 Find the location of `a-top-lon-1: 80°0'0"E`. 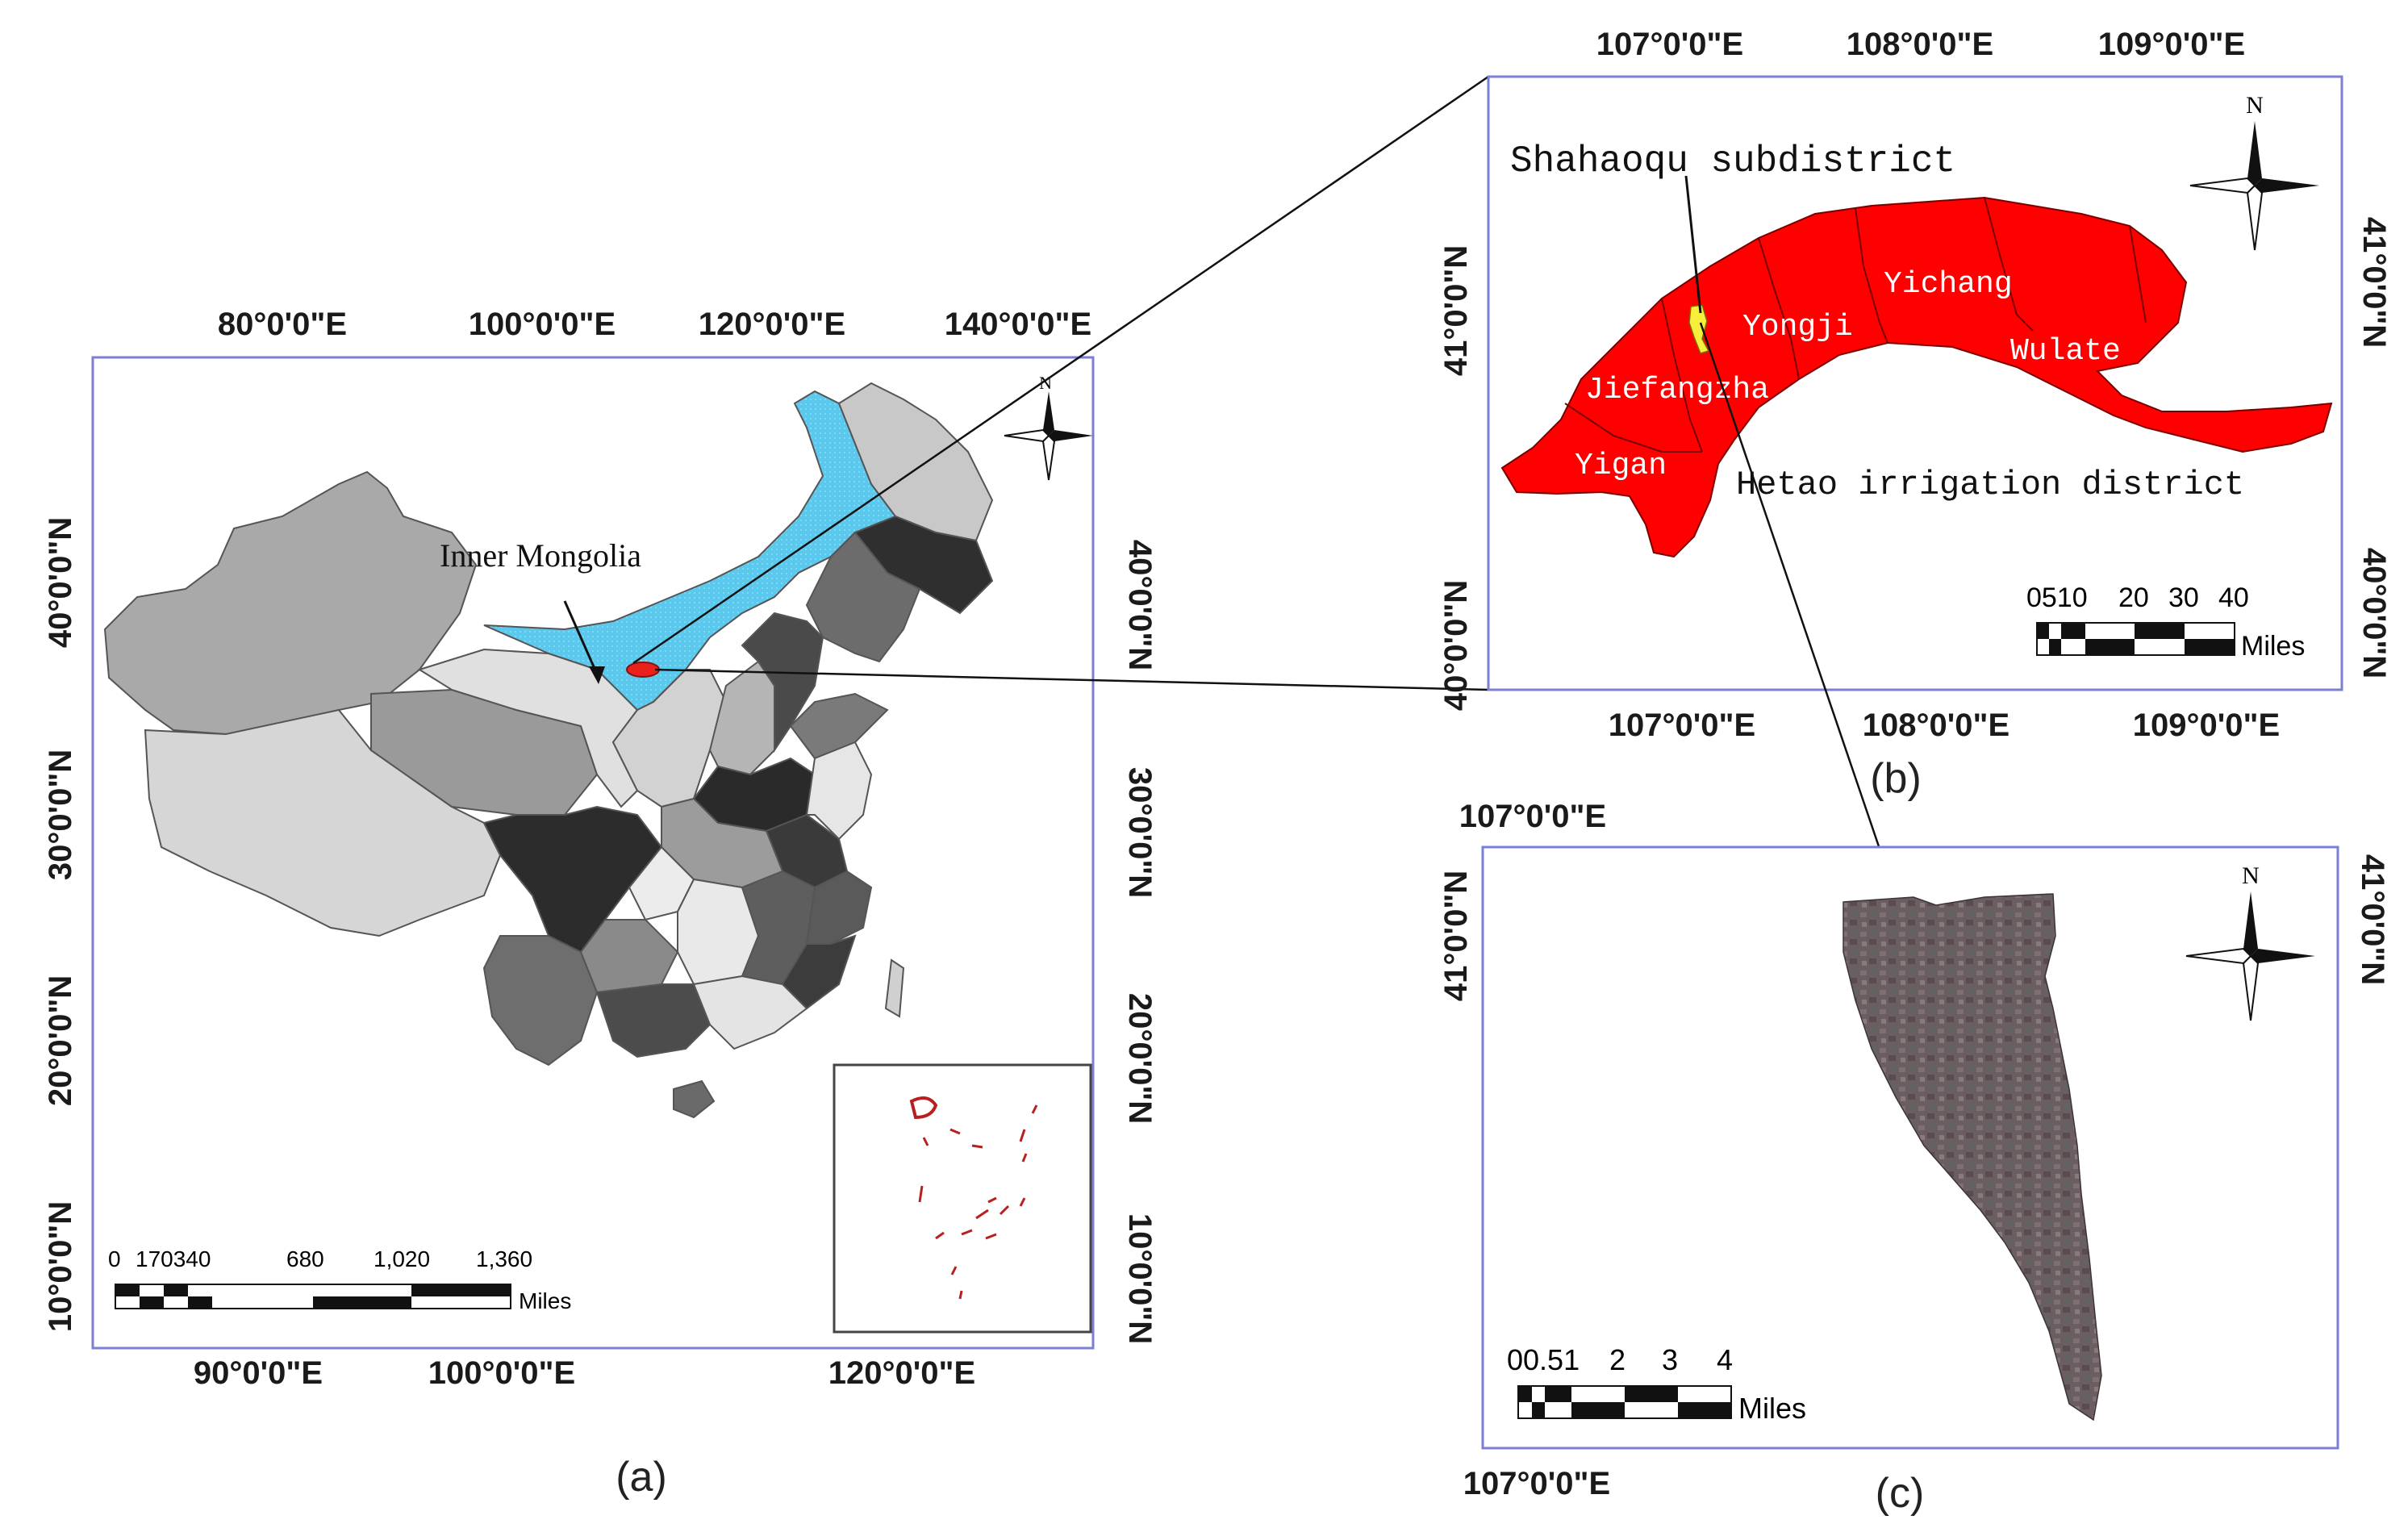

a-top-lon-1: 80°0'0"E is located at coordinates (282, 325).